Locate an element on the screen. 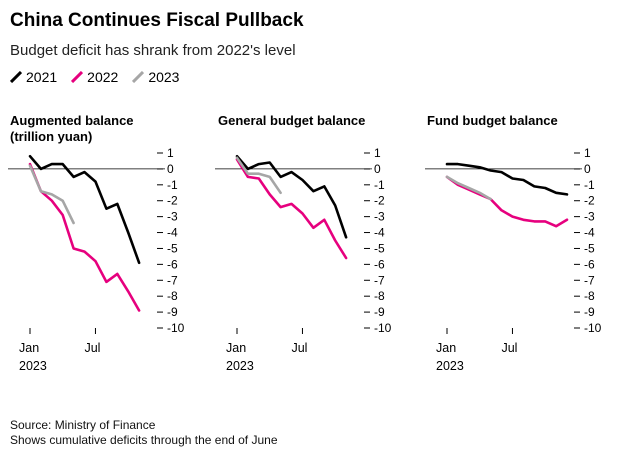  legend-item-2021: 2021 is located at coordinates (33, 77).